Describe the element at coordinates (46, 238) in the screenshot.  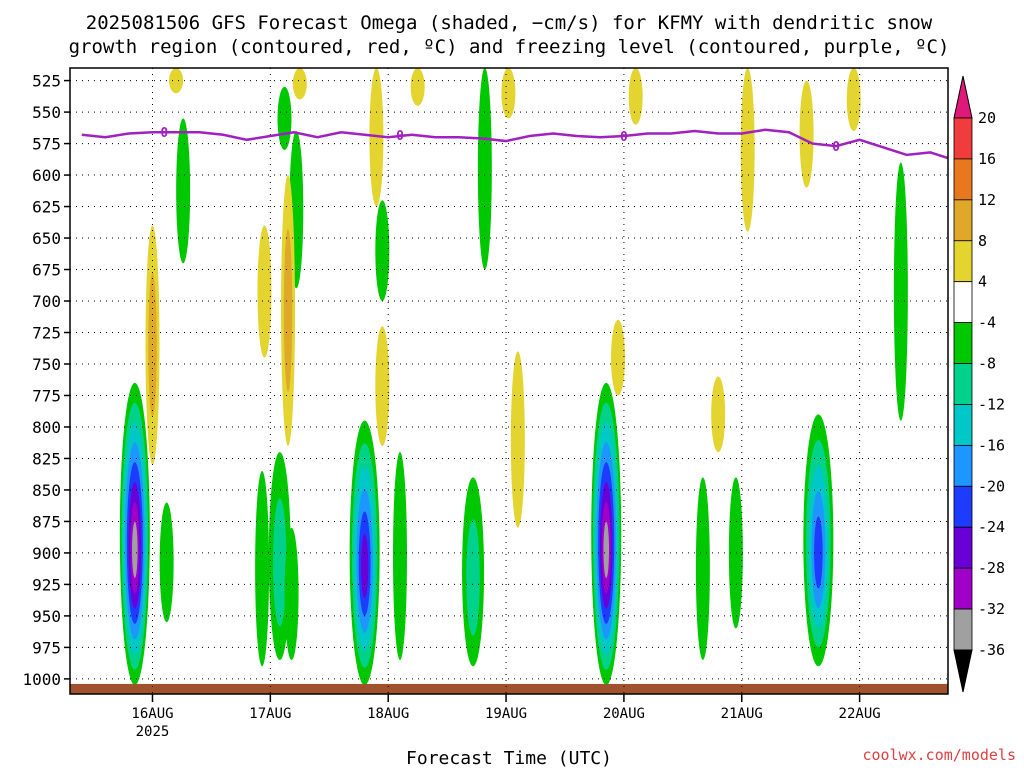
I see `y-tick-label: 650` at that location.